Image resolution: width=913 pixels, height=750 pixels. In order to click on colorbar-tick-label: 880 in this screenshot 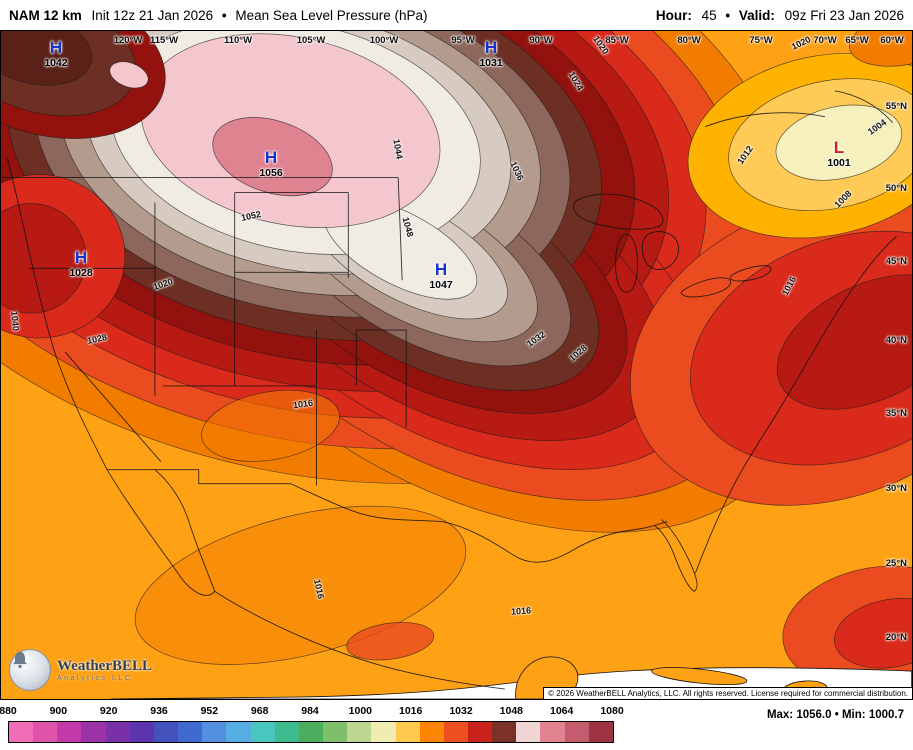, I will do `click(8, 711)`.